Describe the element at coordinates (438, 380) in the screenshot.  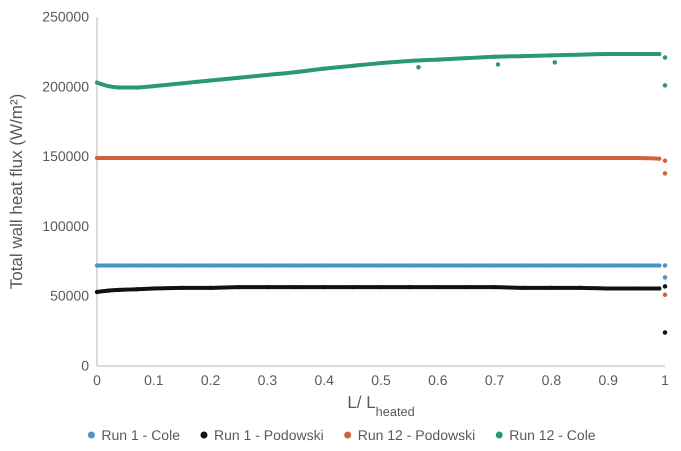
I see `x-tick-label: 0.6` at that location.